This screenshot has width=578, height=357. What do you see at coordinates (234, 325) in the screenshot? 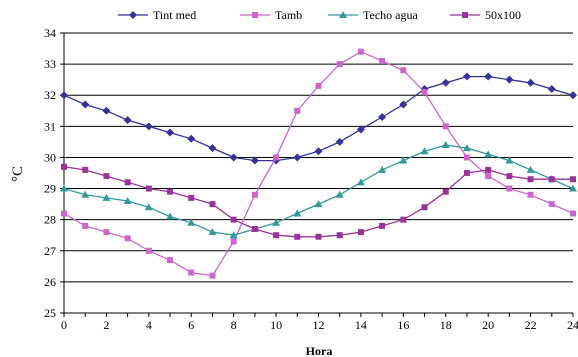
I see `x-tick-label: 8` at bounding box center [234, 325].